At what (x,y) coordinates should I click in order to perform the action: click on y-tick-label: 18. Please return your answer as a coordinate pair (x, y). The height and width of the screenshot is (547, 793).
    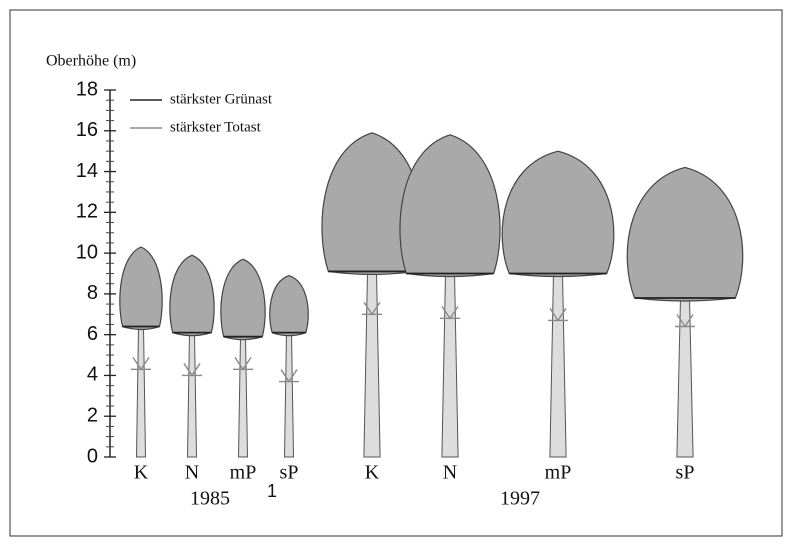
    Looking at the image, I should click on (87, 89).